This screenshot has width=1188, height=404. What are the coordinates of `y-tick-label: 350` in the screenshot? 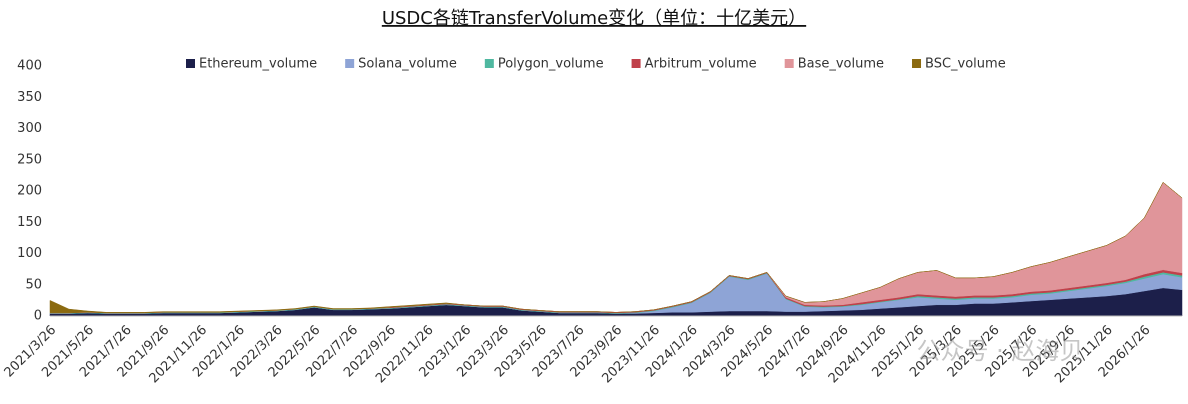 It's located at (29, 97).